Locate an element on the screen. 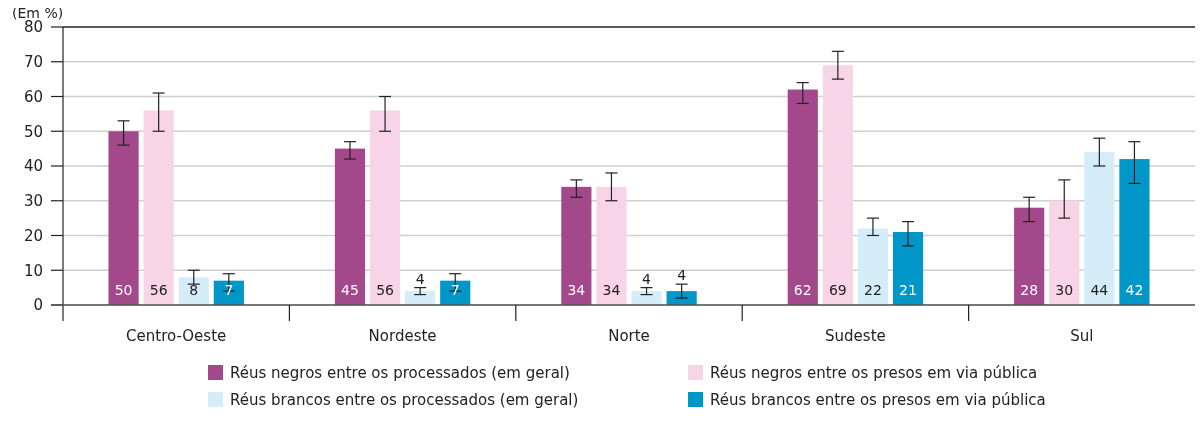  y-axis-title: (Em %) is located at coordinates (38, 13).